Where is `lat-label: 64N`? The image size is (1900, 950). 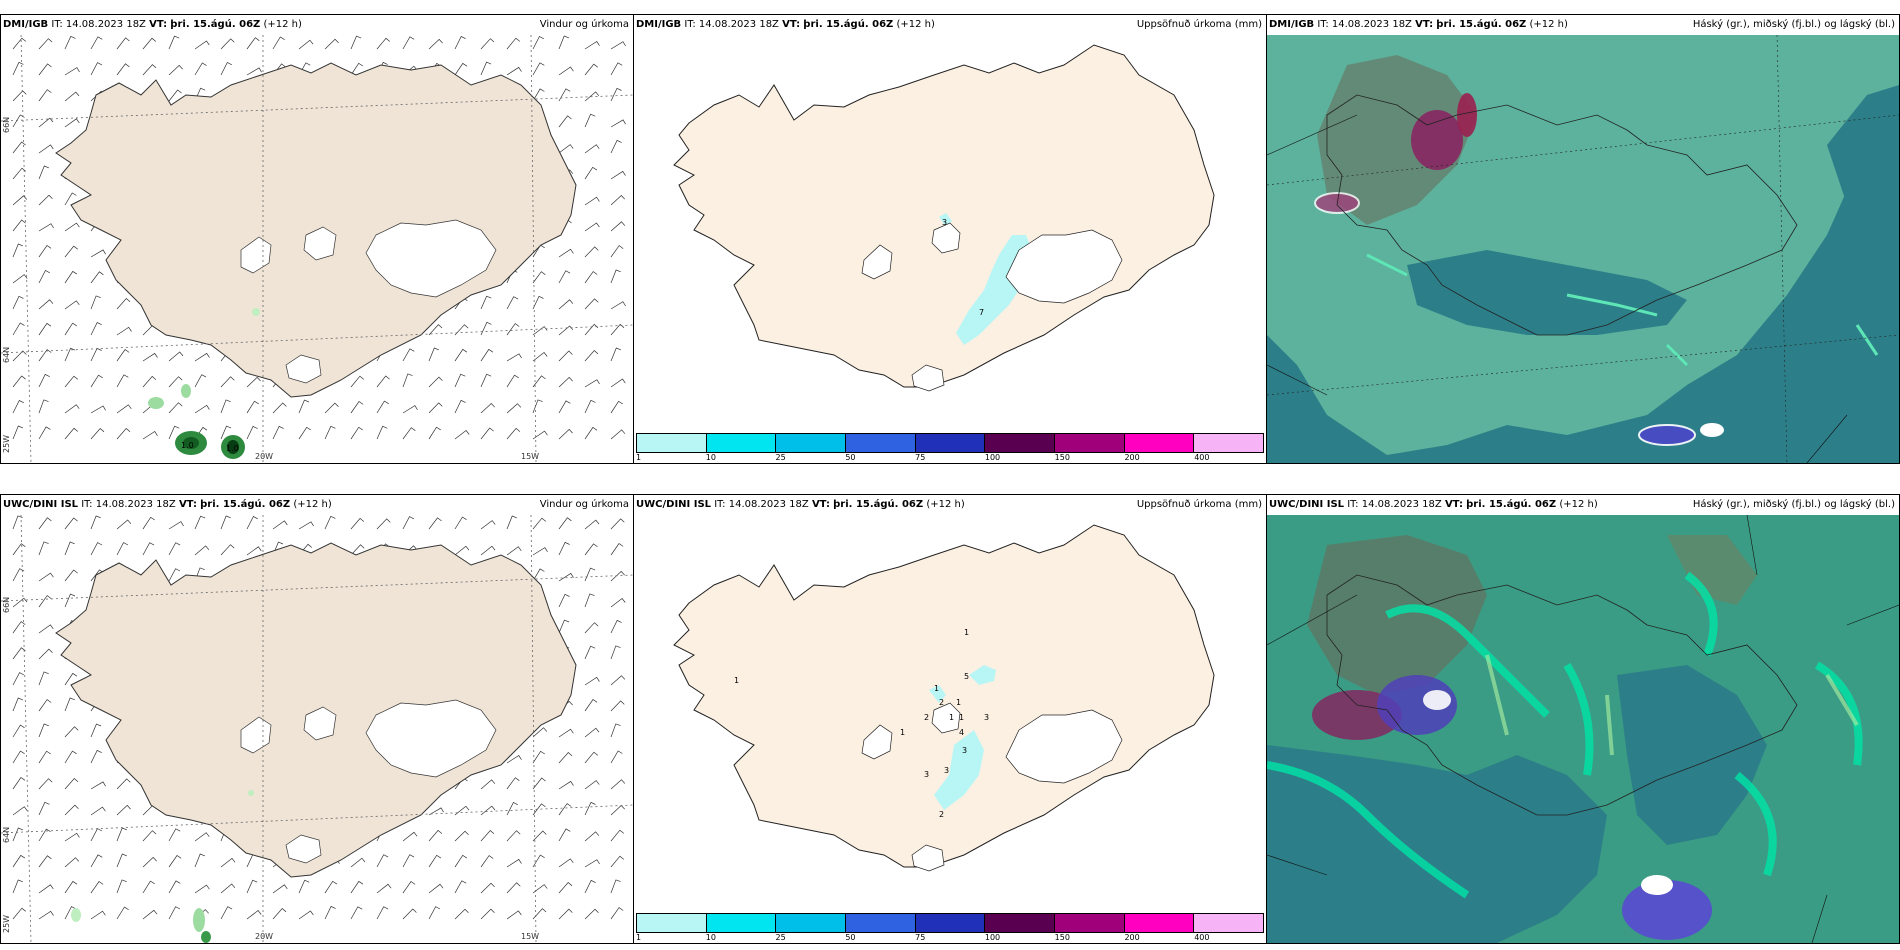 lat-label: 64N is located at coordinates (6, 355).